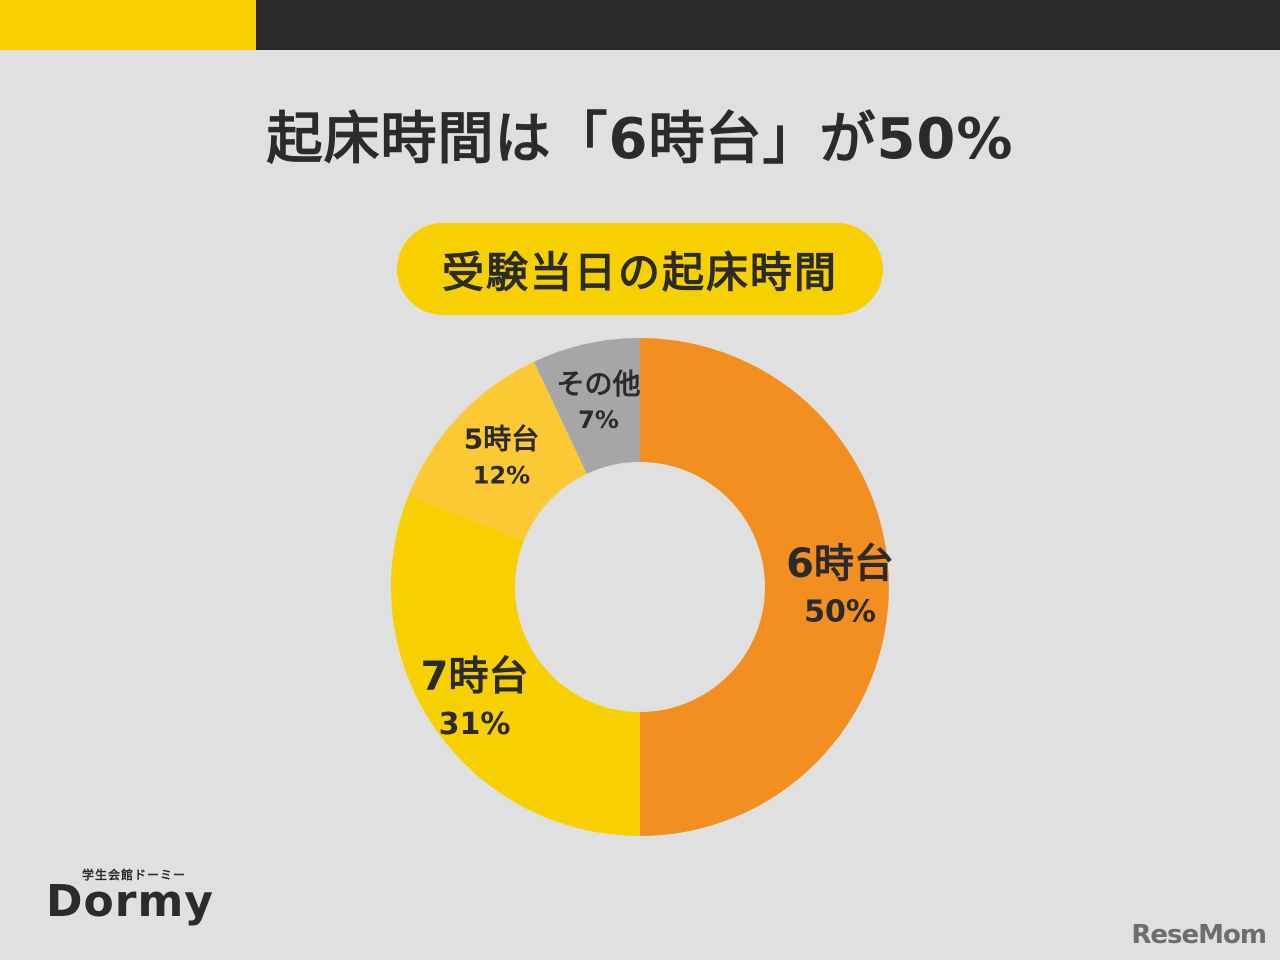 The width and height of the screenshot is (1280, 960). Describe the element at coordinates (134, 875) in the screenshot. I see `logo-subtitle: 学生会館ドーミー` at that location.